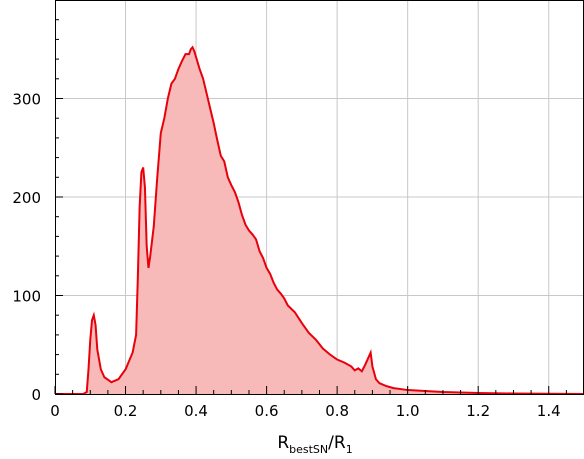 The image size is (584, 459). I want to click on x-tick-labels: 0 0.2 0.4 0.6 0.8 1.0 1.2 1.4, so click(305, 411).